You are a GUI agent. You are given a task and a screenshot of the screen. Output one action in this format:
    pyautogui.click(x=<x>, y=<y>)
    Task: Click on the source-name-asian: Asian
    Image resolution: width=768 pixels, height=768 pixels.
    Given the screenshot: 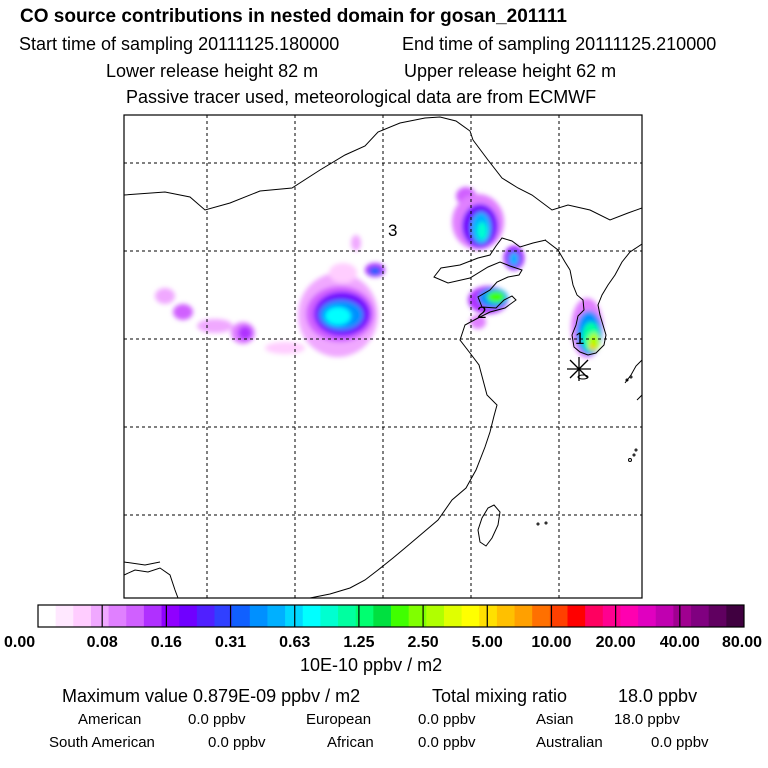 What is the action you would take?
    pyautogui.click(x=555, y=719)
    